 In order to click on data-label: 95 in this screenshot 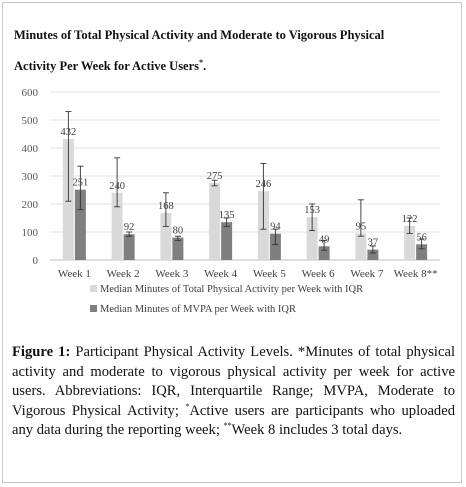, I will do `click(361, 226)`.